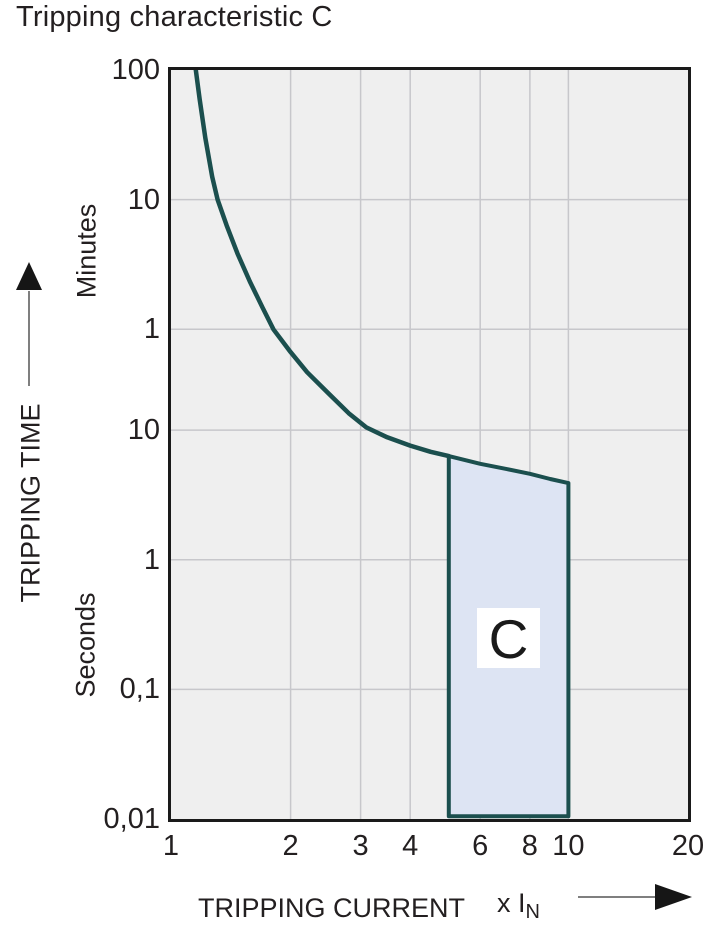 The width and height of the screenshot is (720, 928). I want to click on x-tick-label: 6, so click(480, 846).